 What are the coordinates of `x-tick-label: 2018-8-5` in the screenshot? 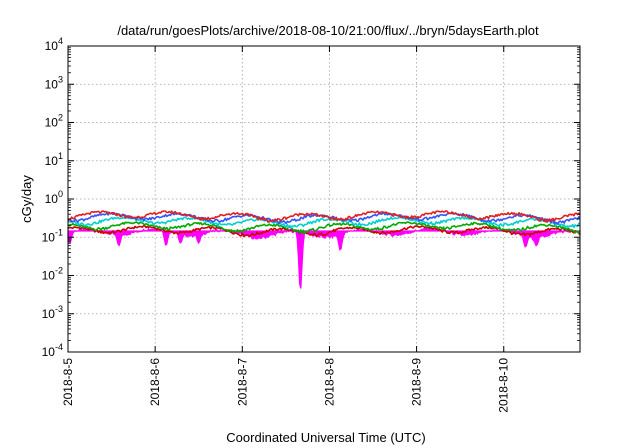 It's located at (68, 382).